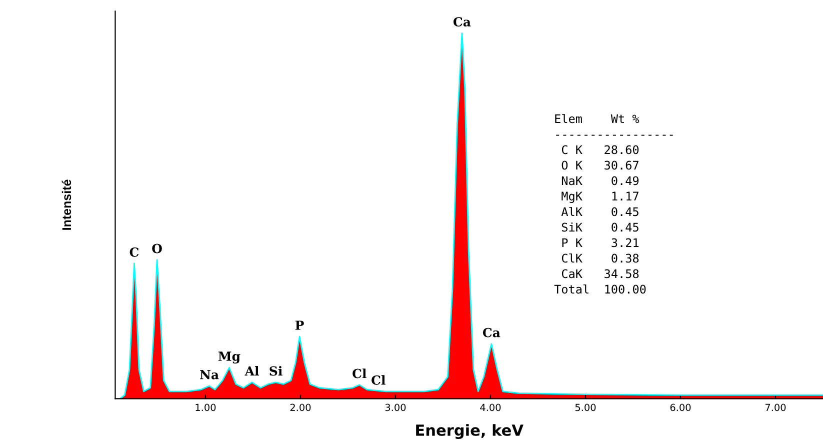  What do you see at coordinates (300, 408) in the screenshot?
I see `x-tick-label: 2.00` at bounding box center [300, 408].